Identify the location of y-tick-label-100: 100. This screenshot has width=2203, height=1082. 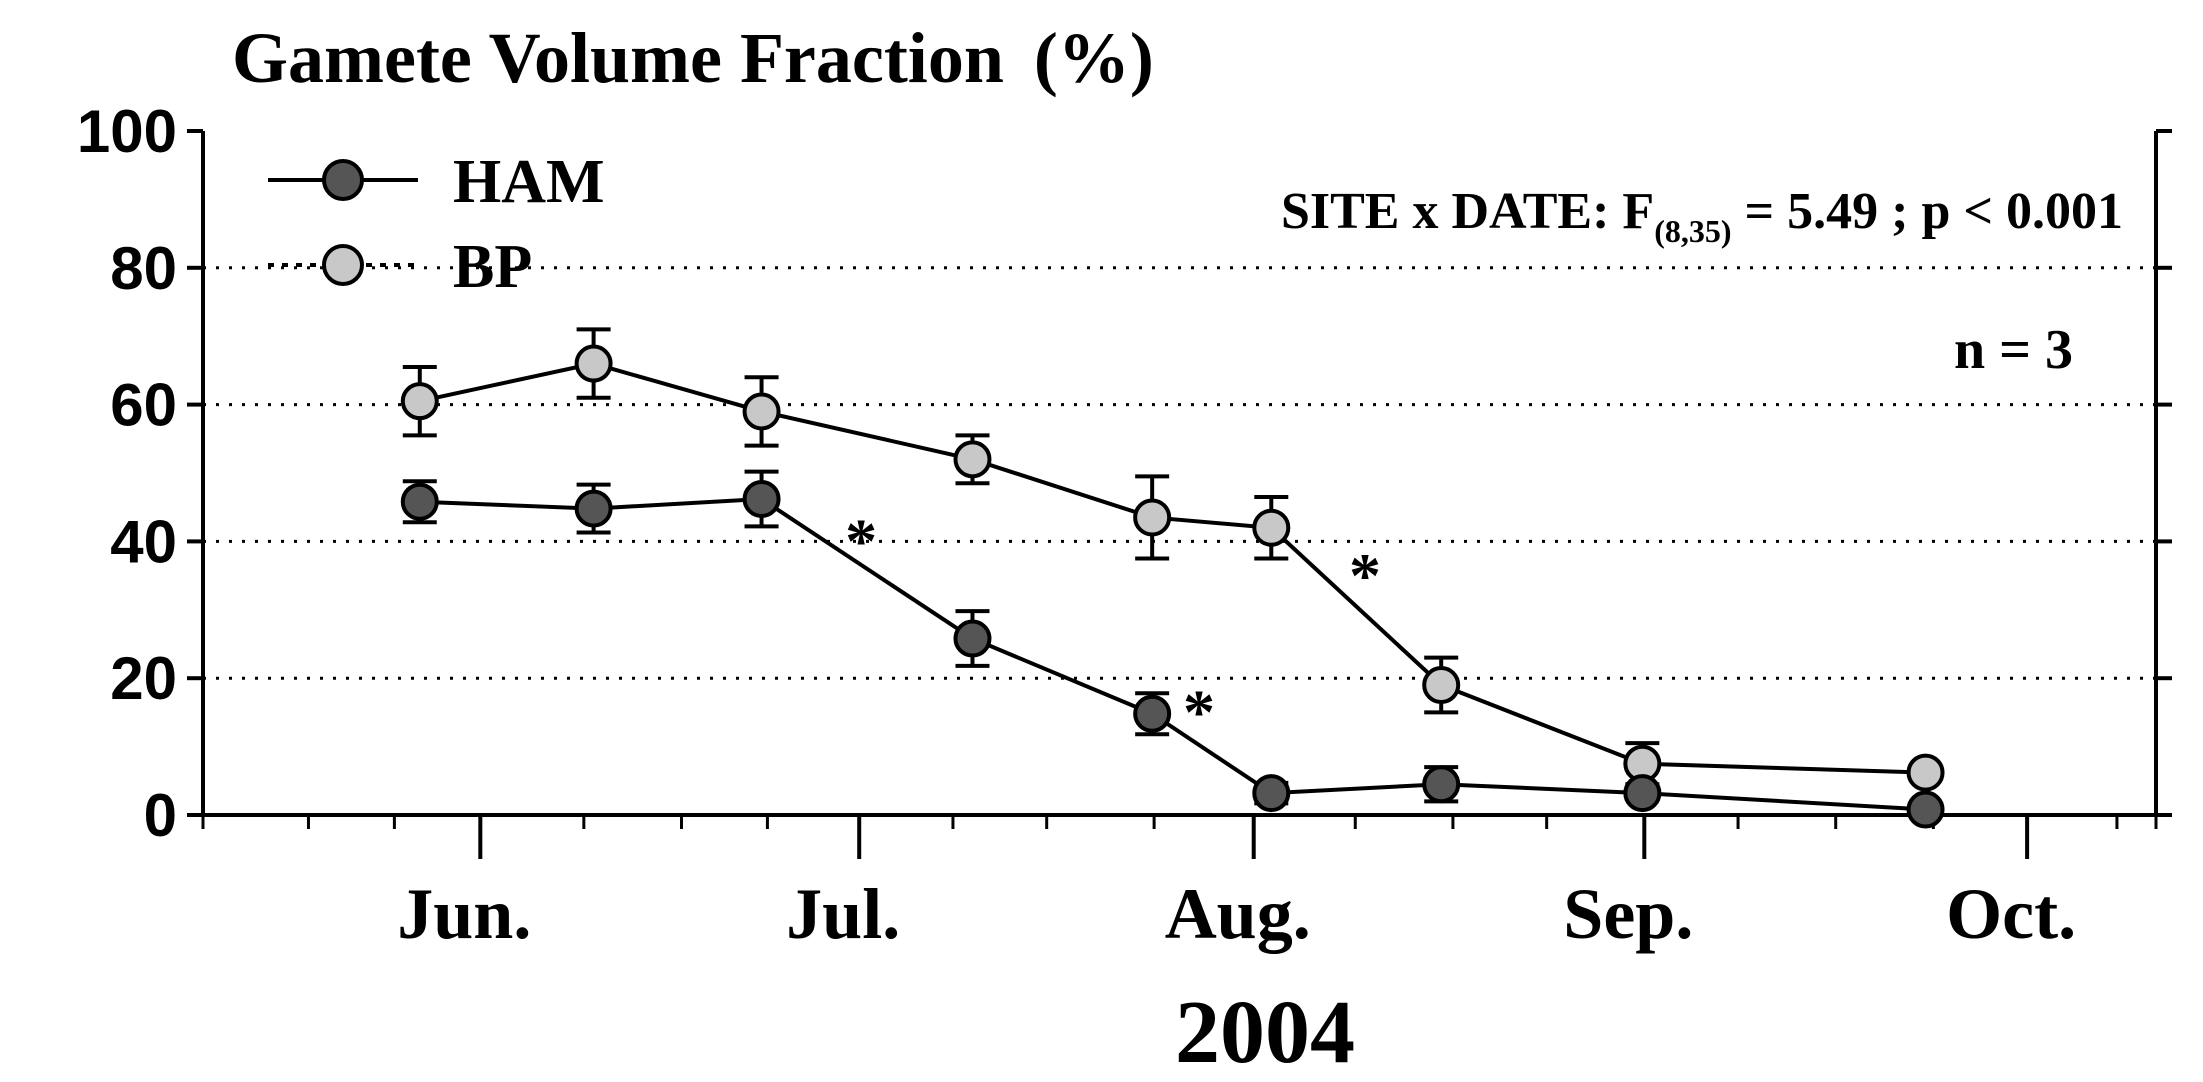
(127, 131).